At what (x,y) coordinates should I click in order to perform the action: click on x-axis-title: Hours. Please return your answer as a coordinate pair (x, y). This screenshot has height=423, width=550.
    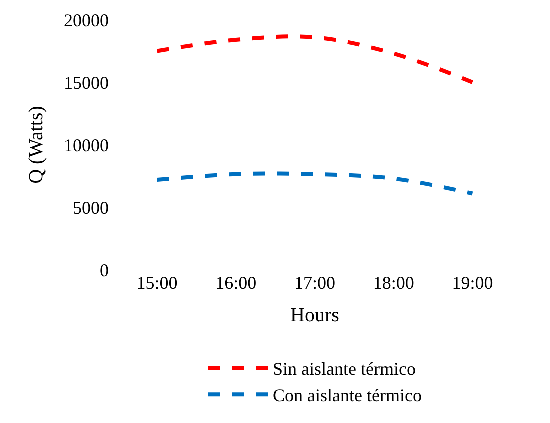
    Looking at the image, I should click on (315, 315).